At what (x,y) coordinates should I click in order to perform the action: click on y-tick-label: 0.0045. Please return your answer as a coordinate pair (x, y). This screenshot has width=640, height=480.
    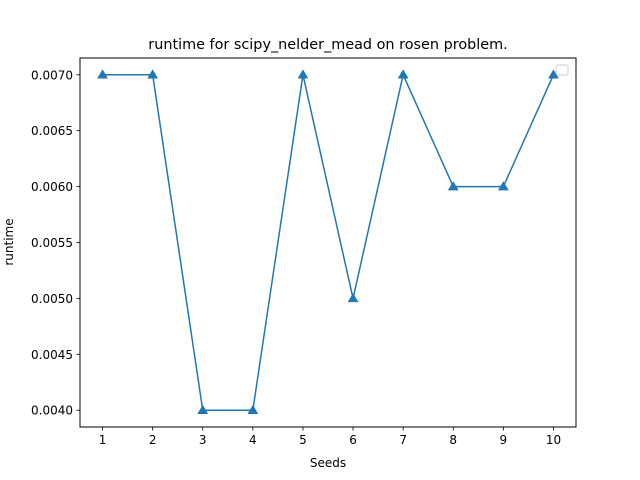
    Looking at the image, I should click on (52, 355).